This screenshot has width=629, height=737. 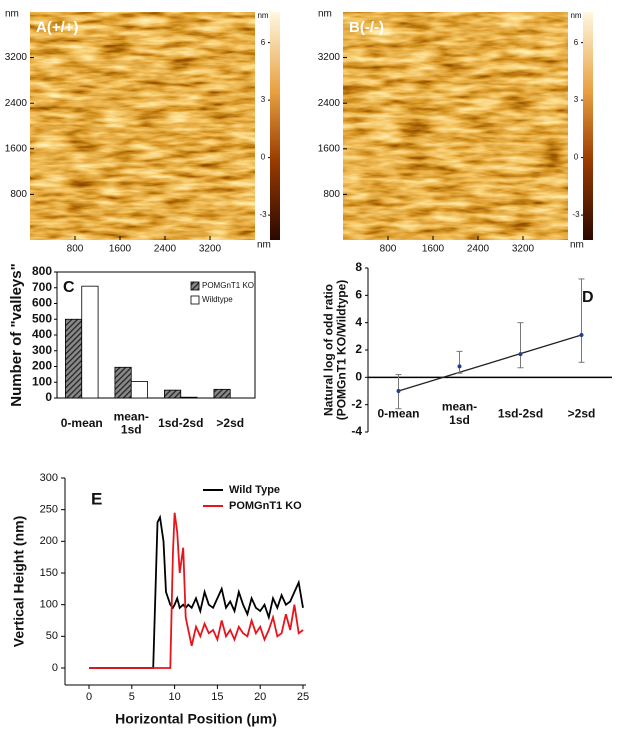 I want to click on y-tick-label: -2, so click(x=356, y=404).